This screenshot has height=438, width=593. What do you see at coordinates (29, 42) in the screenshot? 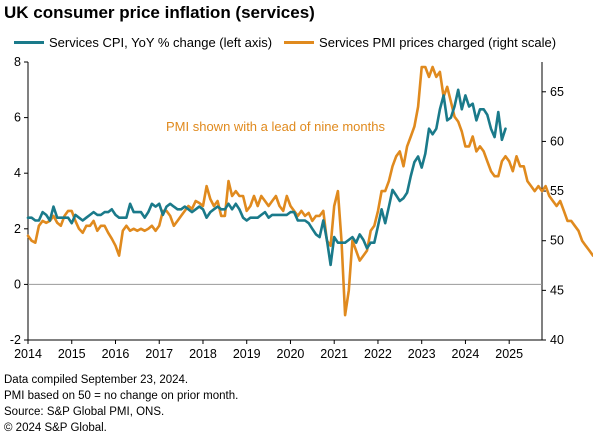
I see `legend-swatch-cpi` at bounding box center [29, 42].